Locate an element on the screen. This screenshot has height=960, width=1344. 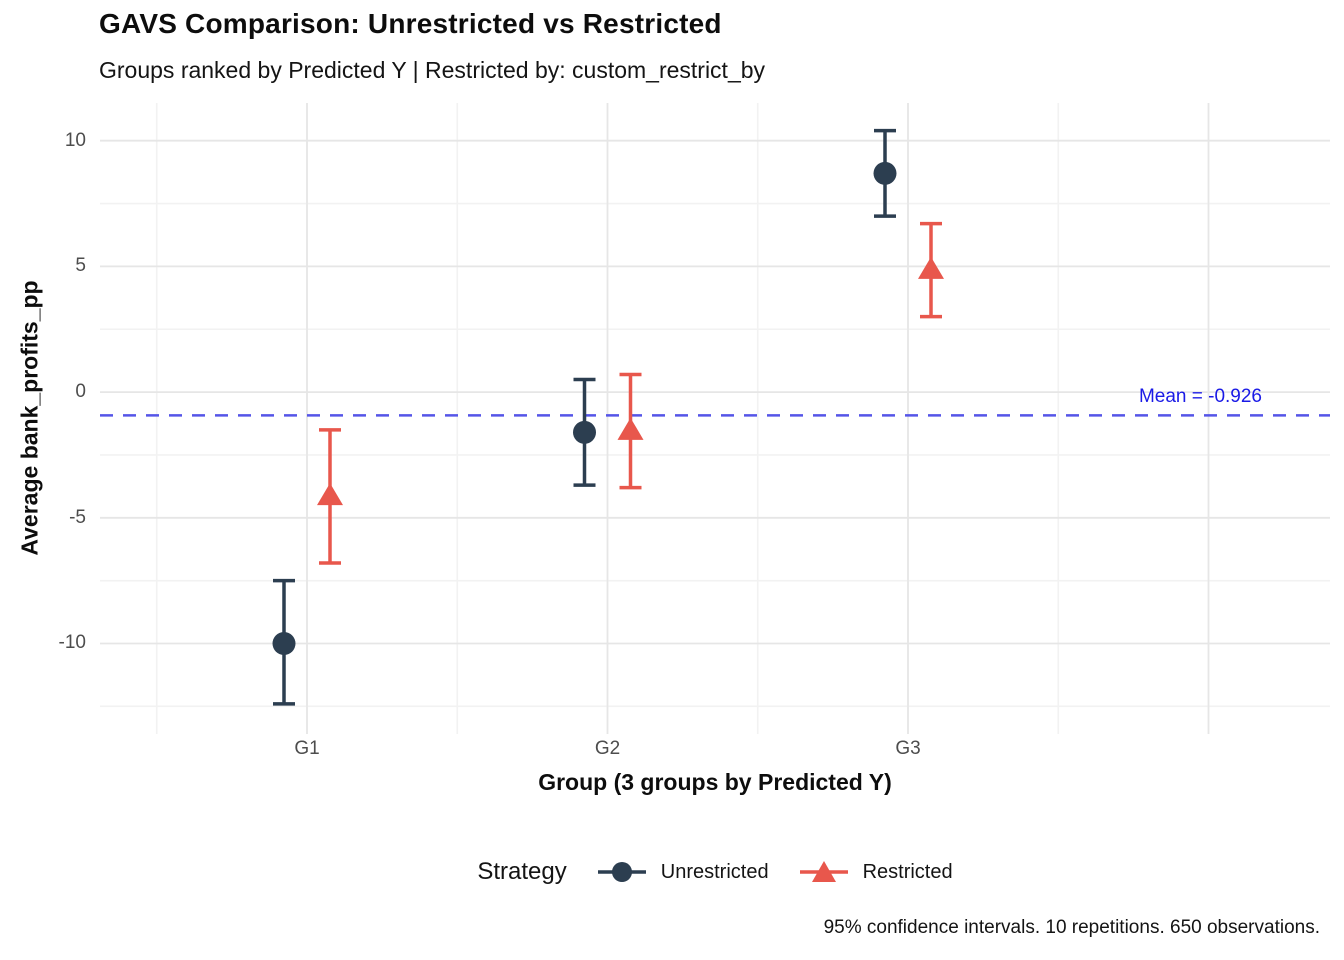
y-tick-label: -5 is located at coordinates (77, 517).